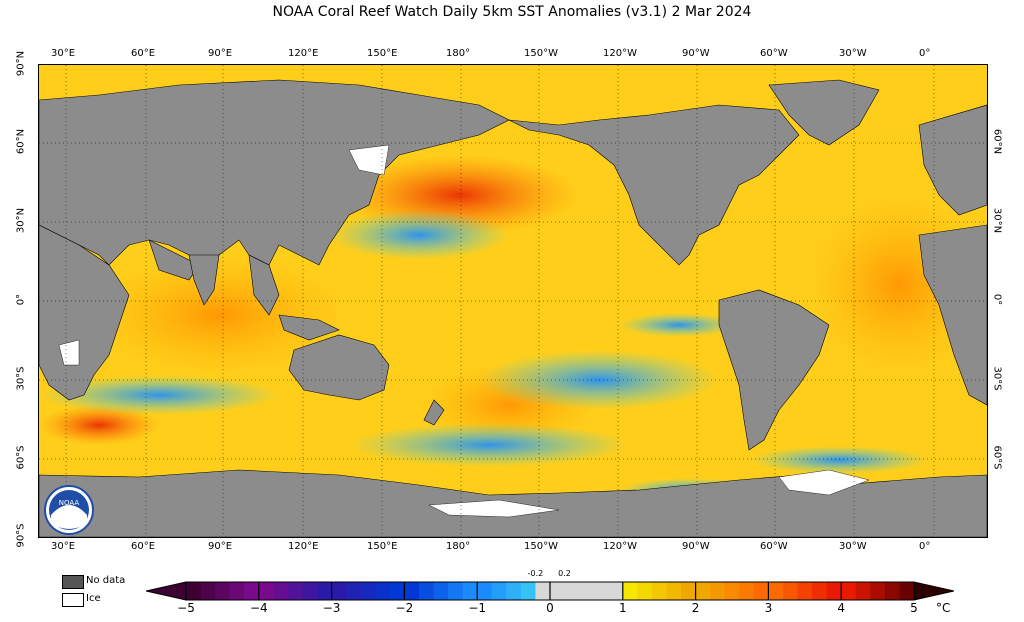  I want to click on colorbar-small-tick-label: 0.2, so click(564, 573).